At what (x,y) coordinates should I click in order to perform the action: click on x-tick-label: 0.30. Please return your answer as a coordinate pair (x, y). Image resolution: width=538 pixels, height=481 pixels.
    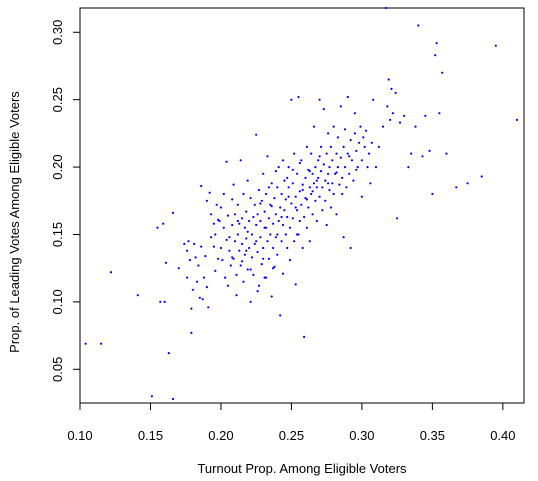
    Looking at the image, I should click on (361, 435).